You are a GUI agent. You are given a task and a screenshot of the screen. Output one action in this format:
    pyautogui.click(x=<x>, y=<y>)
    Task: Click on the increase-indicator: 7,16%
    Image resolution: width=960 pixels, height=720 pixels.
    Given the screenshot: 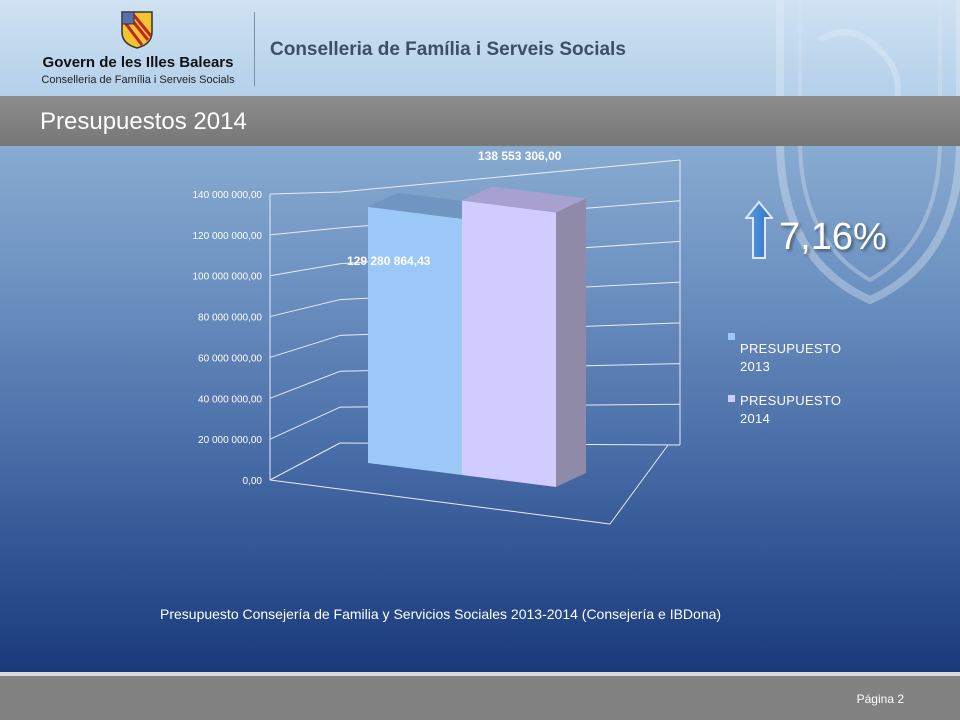 What is the action you would take?
    pyautogui.click(x=820, y=230)
    